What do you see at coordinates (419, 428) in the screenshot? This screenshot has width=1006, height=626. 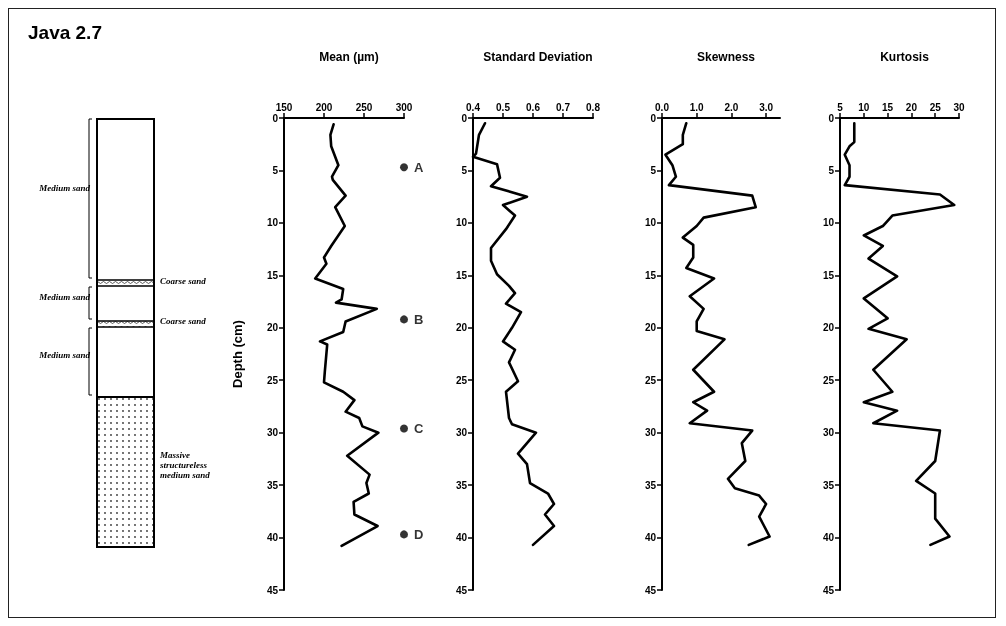 I see `data-label: C` at bounding box center [419, 428].